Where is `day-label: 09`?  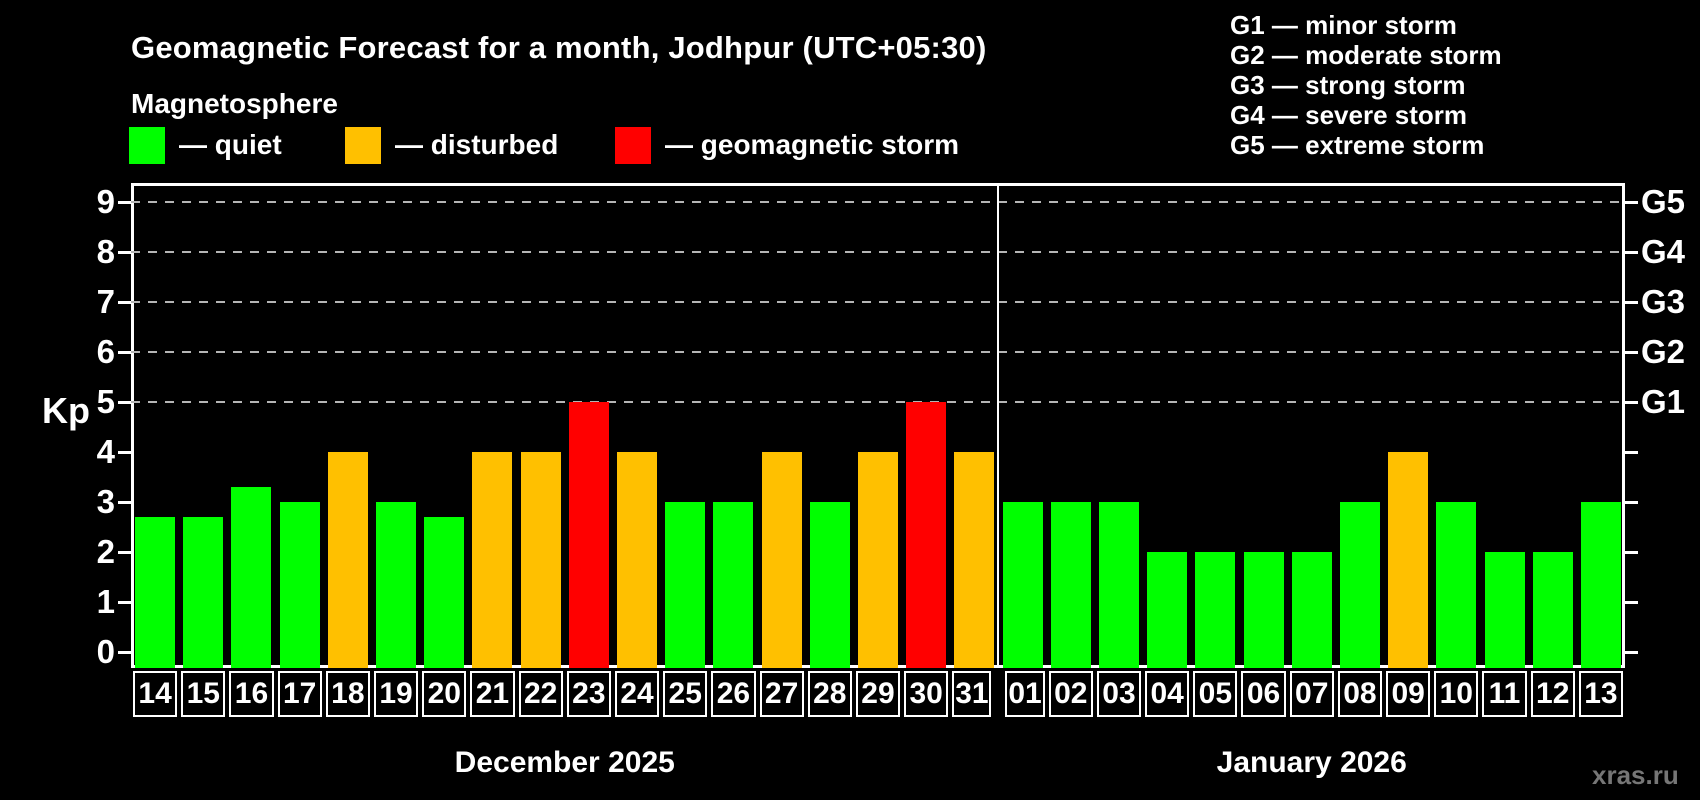 day-label: 09 is located at coordinates (1408, 694).